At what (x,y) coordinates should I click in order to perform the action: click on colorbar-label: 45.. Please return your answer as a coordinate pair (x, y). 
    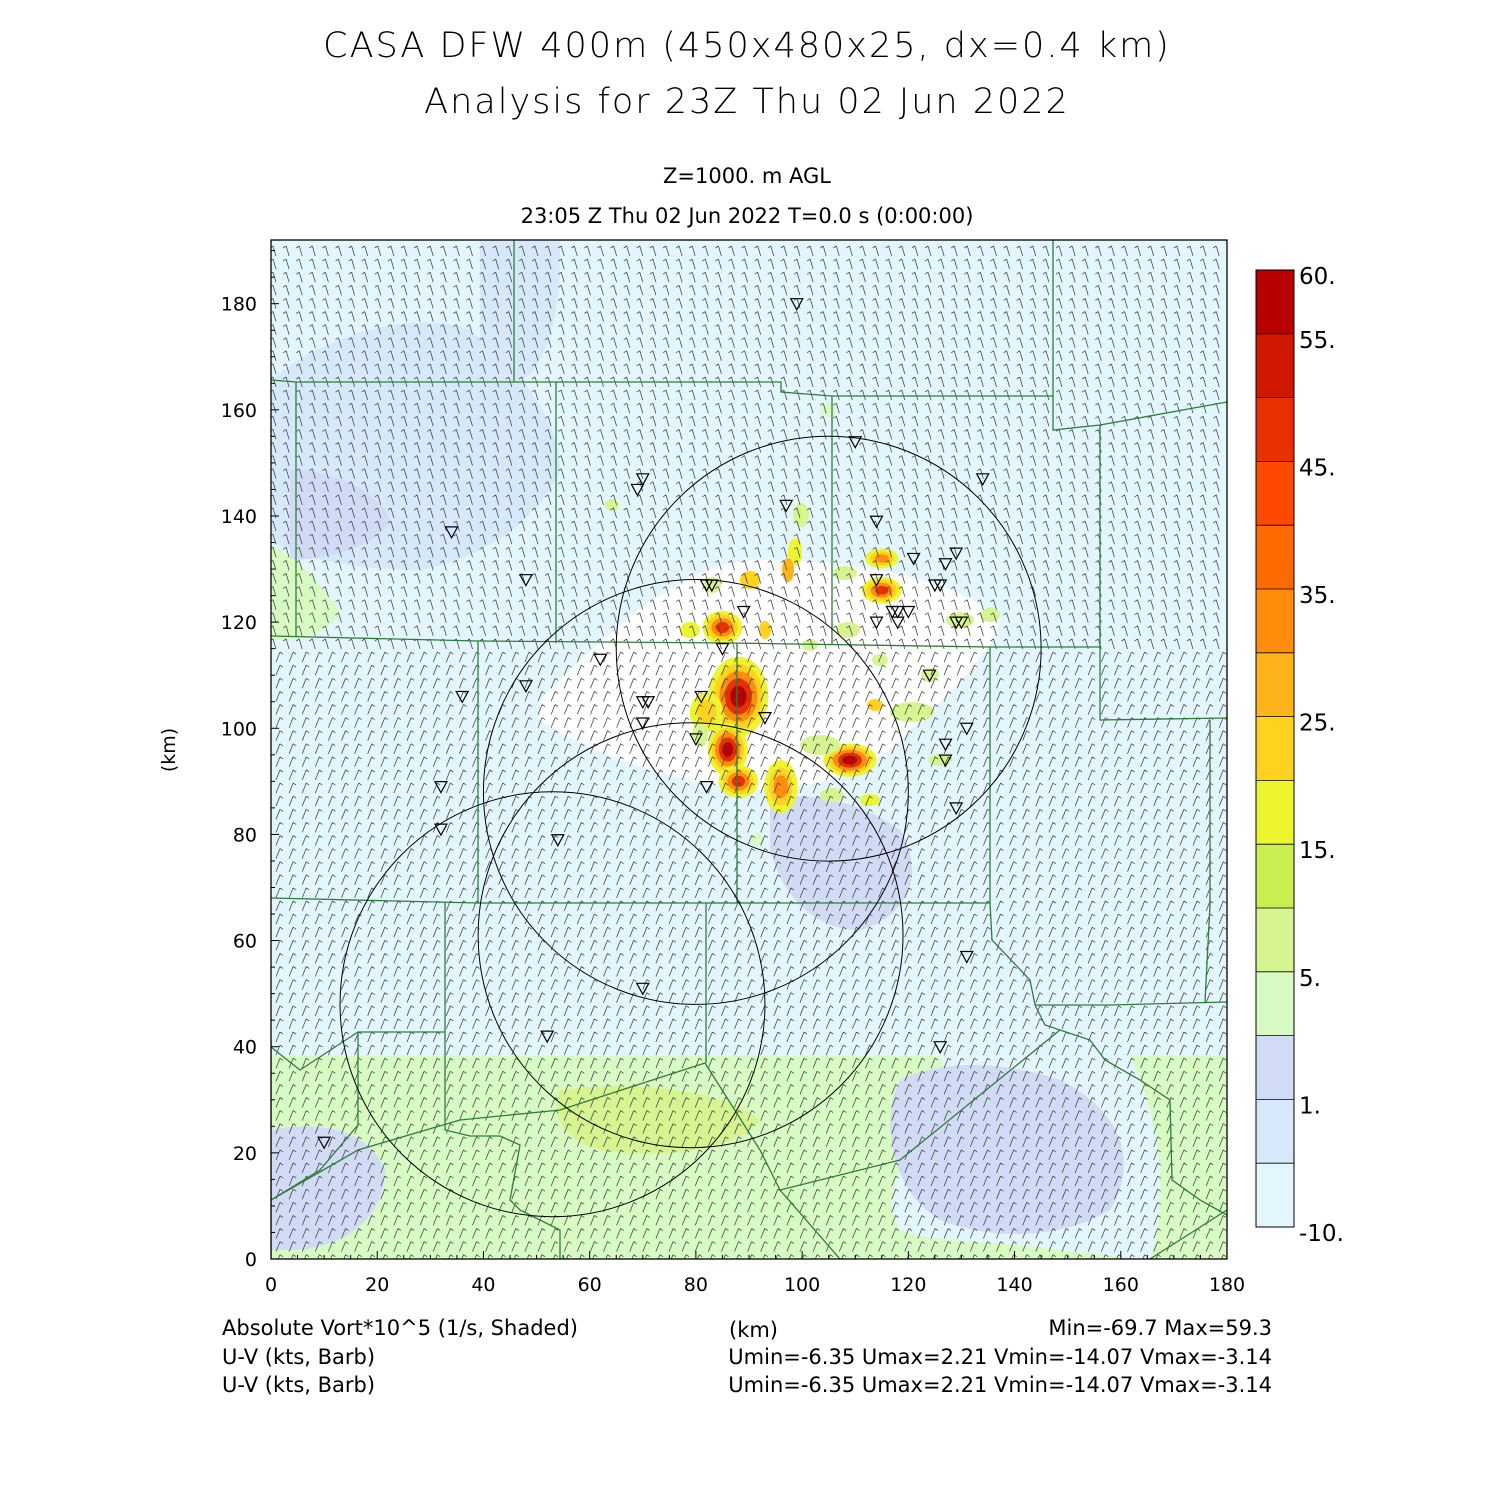
    Looking at the image, I should click on (1317, 468).